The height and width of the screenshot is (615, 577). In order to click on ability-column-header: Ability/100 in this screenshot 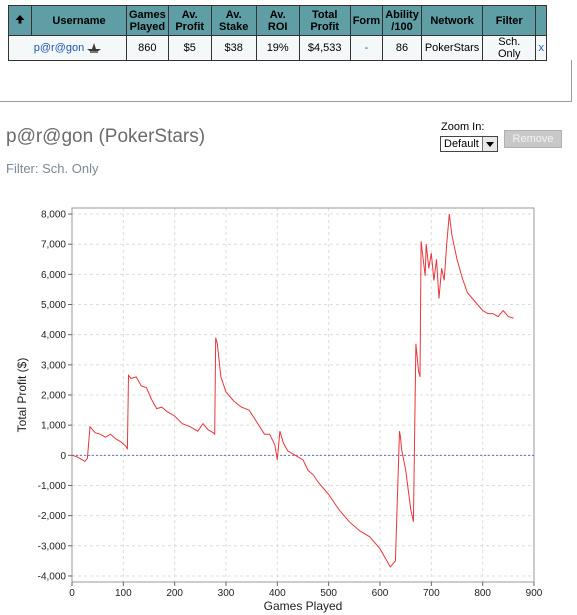, I will do `click(402, 20)`.